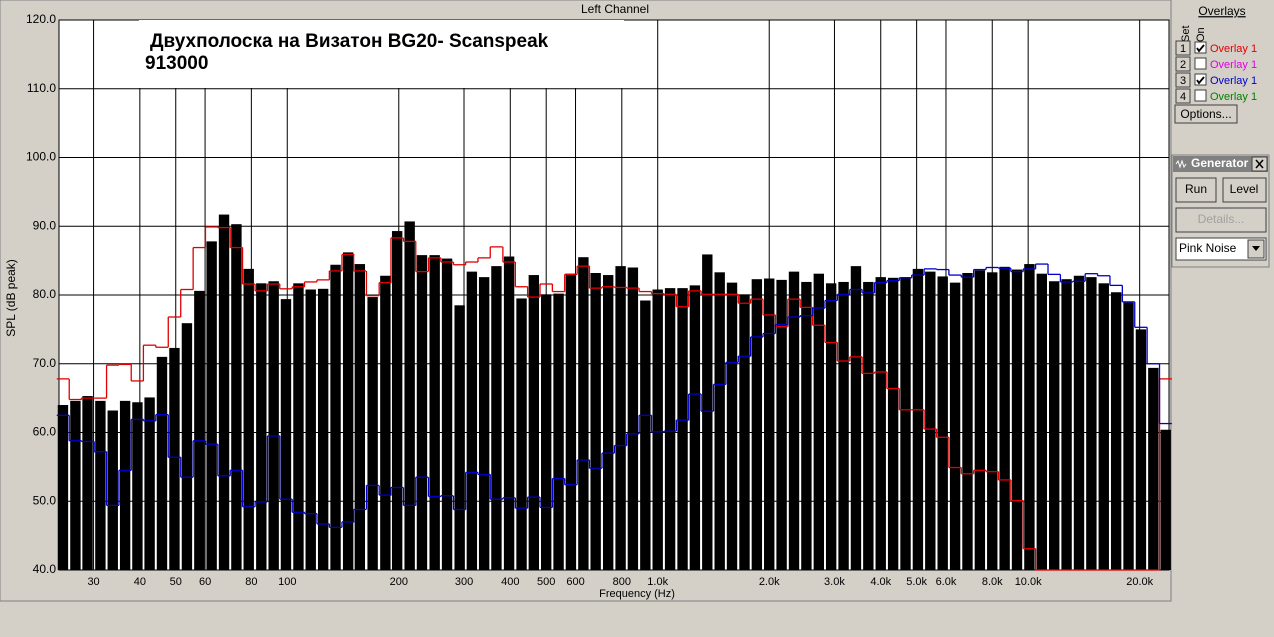 This screenshot has width=1274, height=637. Describe the element at coordinates (1244, 190) in the screenshot. I see `level-button` at that location.